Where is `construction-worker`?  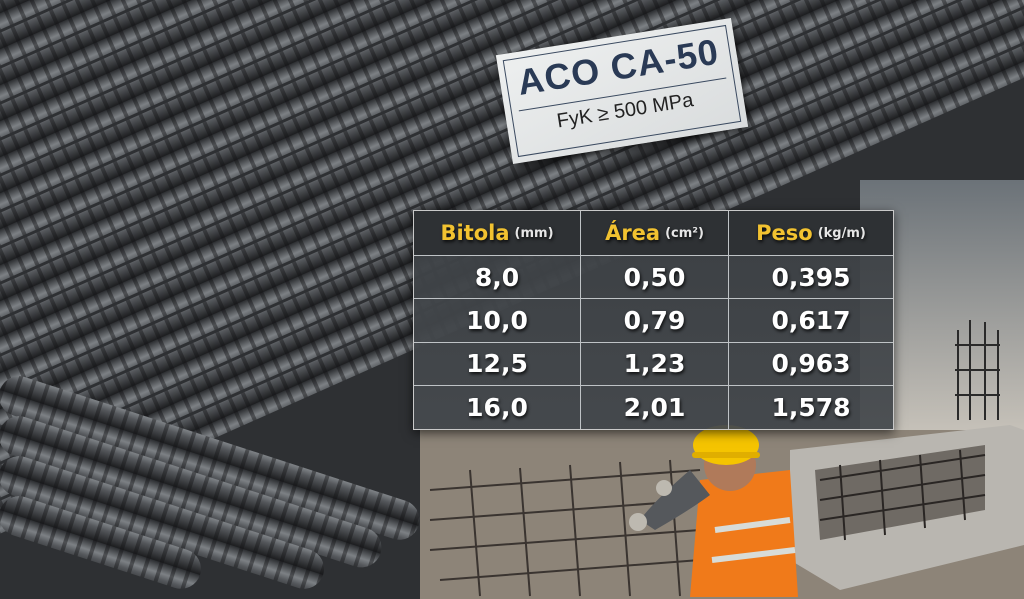
construction-worker is located at coordinates (713, 511).